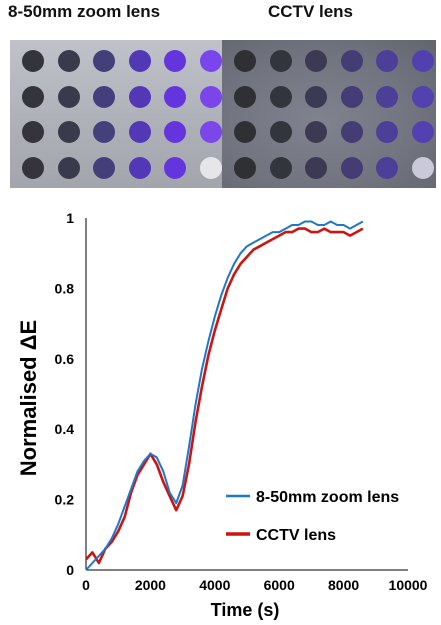 This screenshot has height=625, width=441. Describe the element at coordinates (104, 132) in the screenshot. I see `zoom-lens-well-r3-c3` at that location.